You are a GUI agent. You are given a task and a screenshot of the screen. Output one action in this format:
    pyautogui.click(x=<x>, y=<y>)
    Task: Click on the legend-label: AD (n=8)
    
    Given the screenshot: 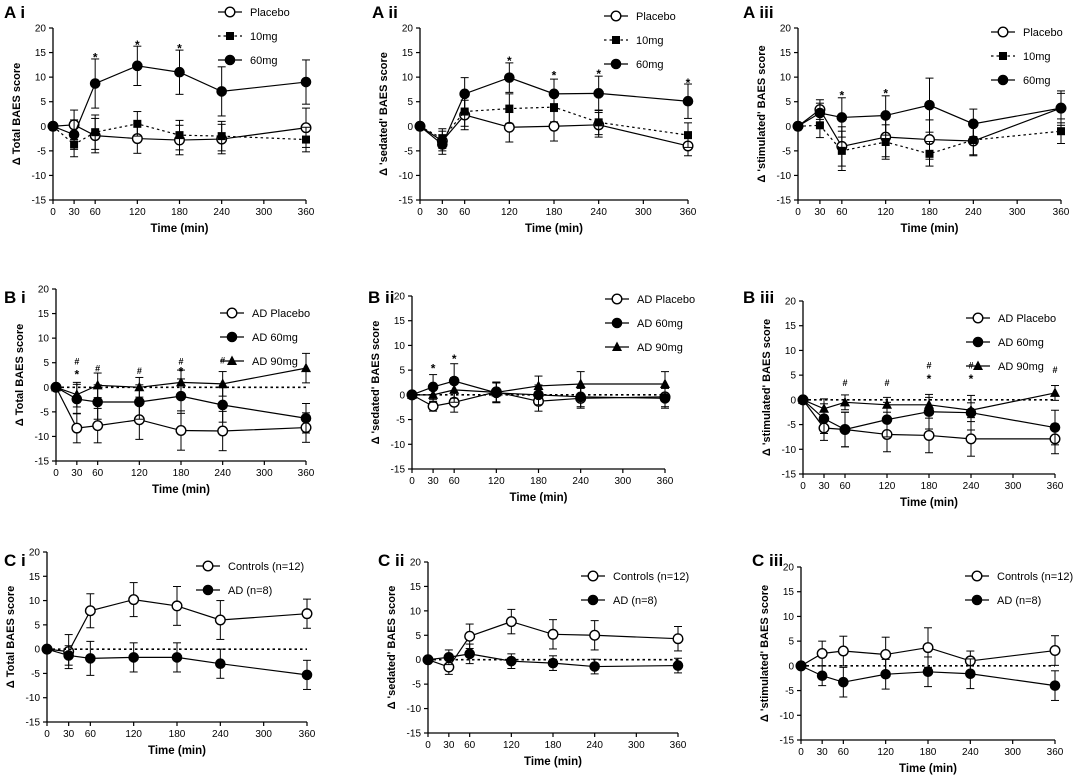 What is the action you would take?
    pyautogui.click(x=1019, y=601)
    